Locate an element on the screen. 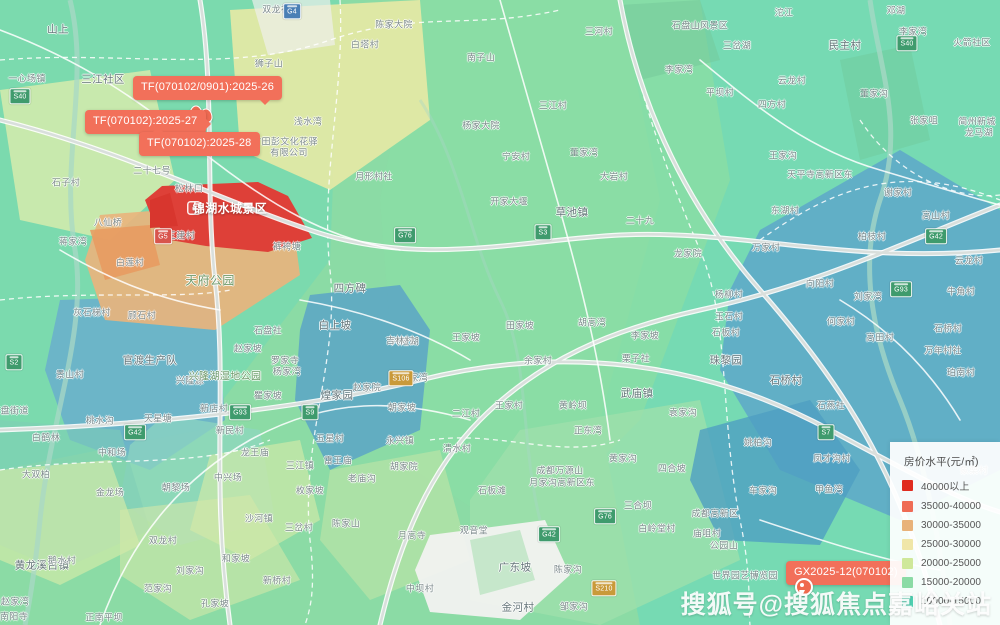 Image resolution: width=1000 pixels, height=625 pixels. region-blue-central is located at coordinates (362, 377).